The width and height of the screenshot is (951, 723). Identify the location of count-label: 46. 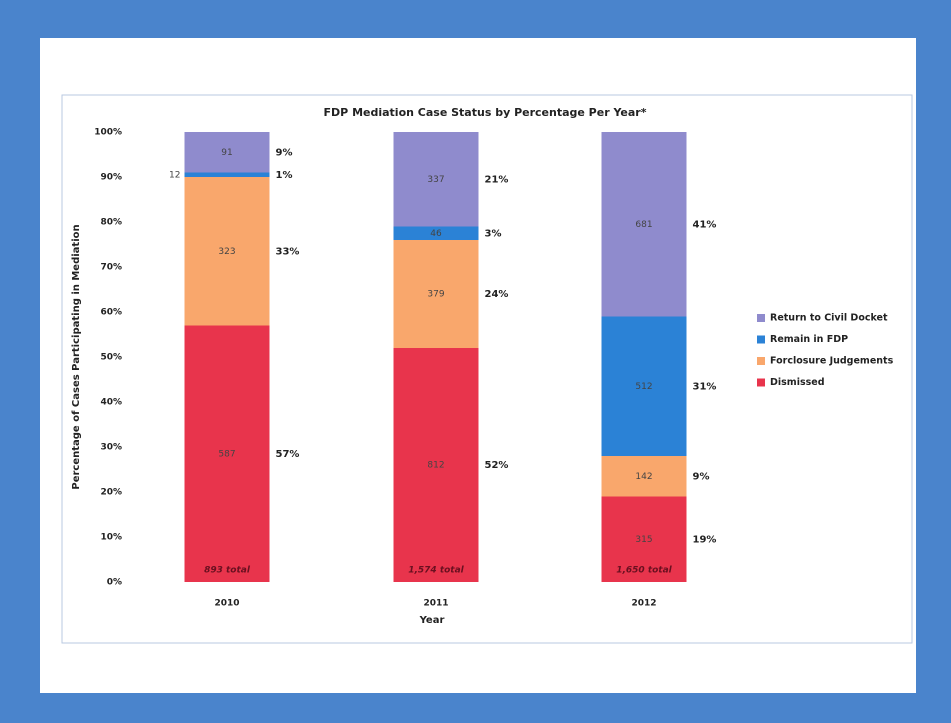
(436, 234).